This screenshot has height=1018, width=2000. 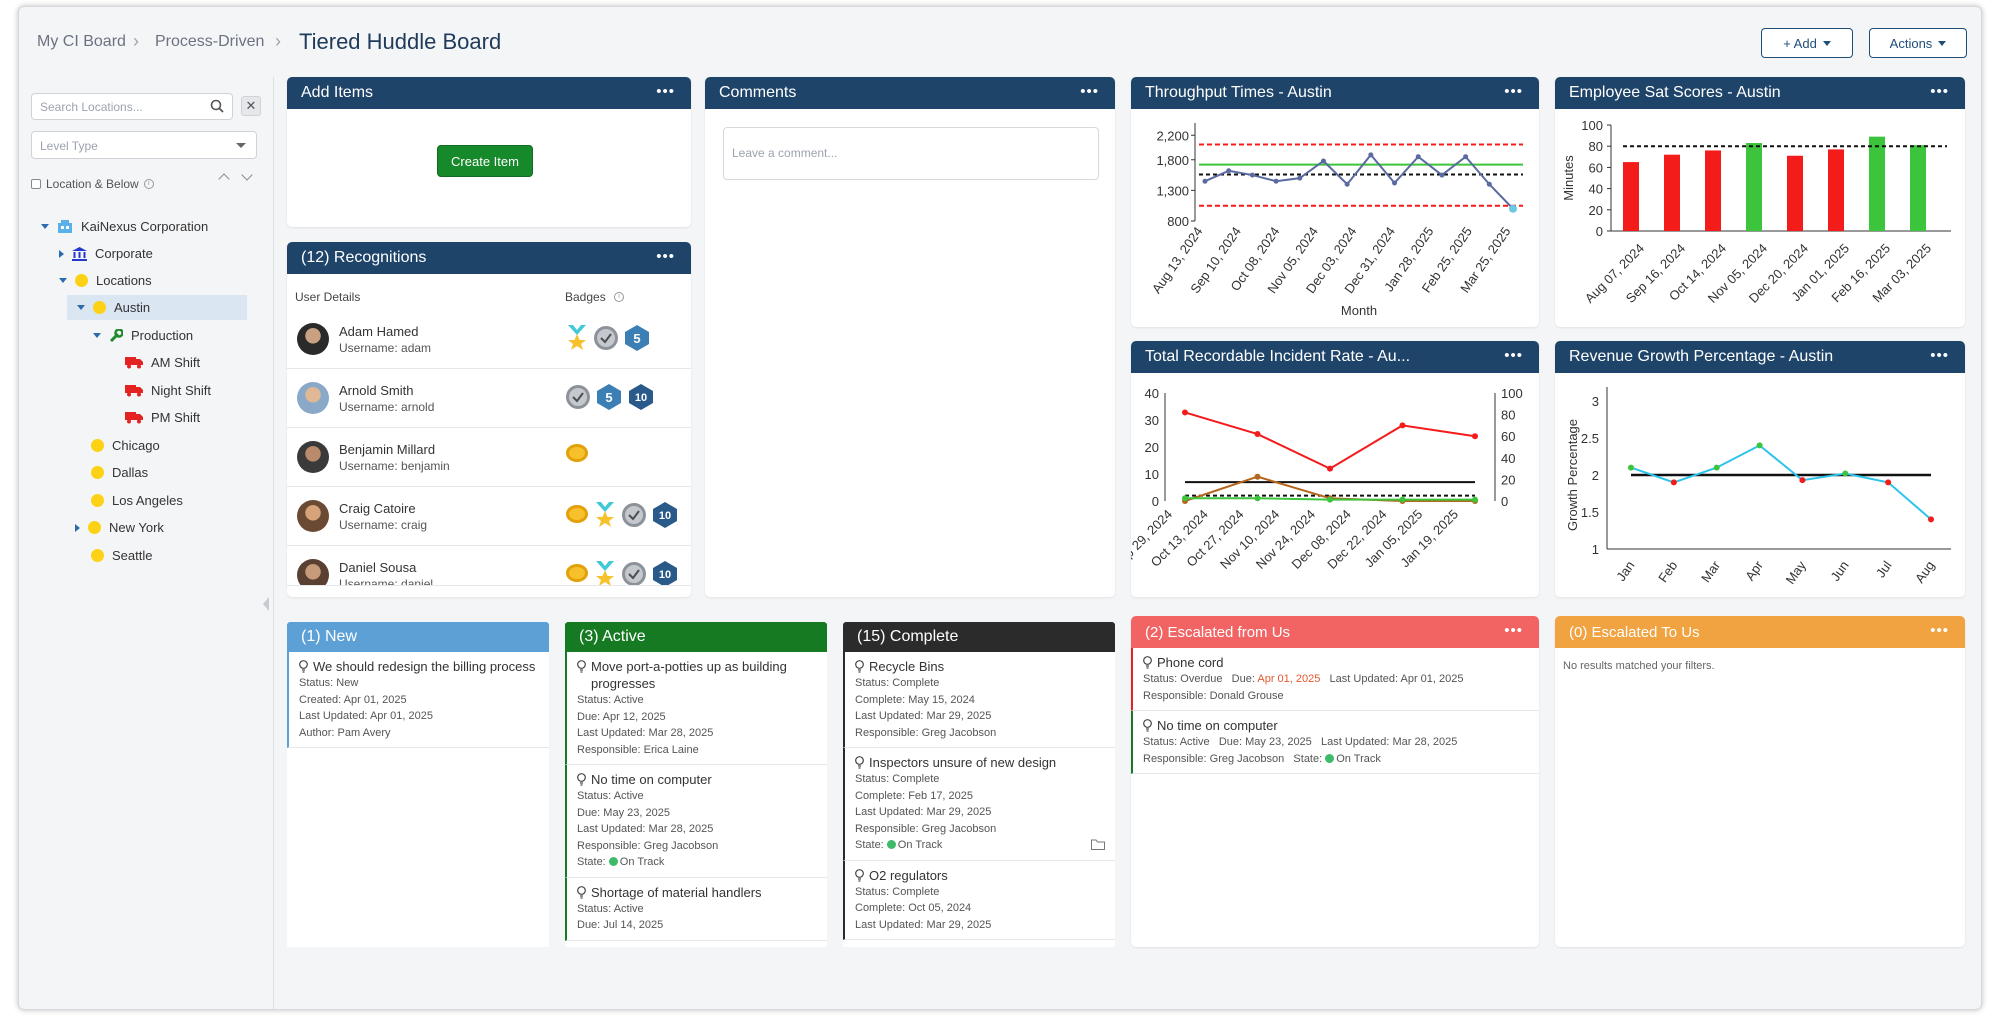 What do you see at coordinates (1508, 479) in the screenshot?
I see `y-right-tick-label: 20` at bounding box center [1508, 479].